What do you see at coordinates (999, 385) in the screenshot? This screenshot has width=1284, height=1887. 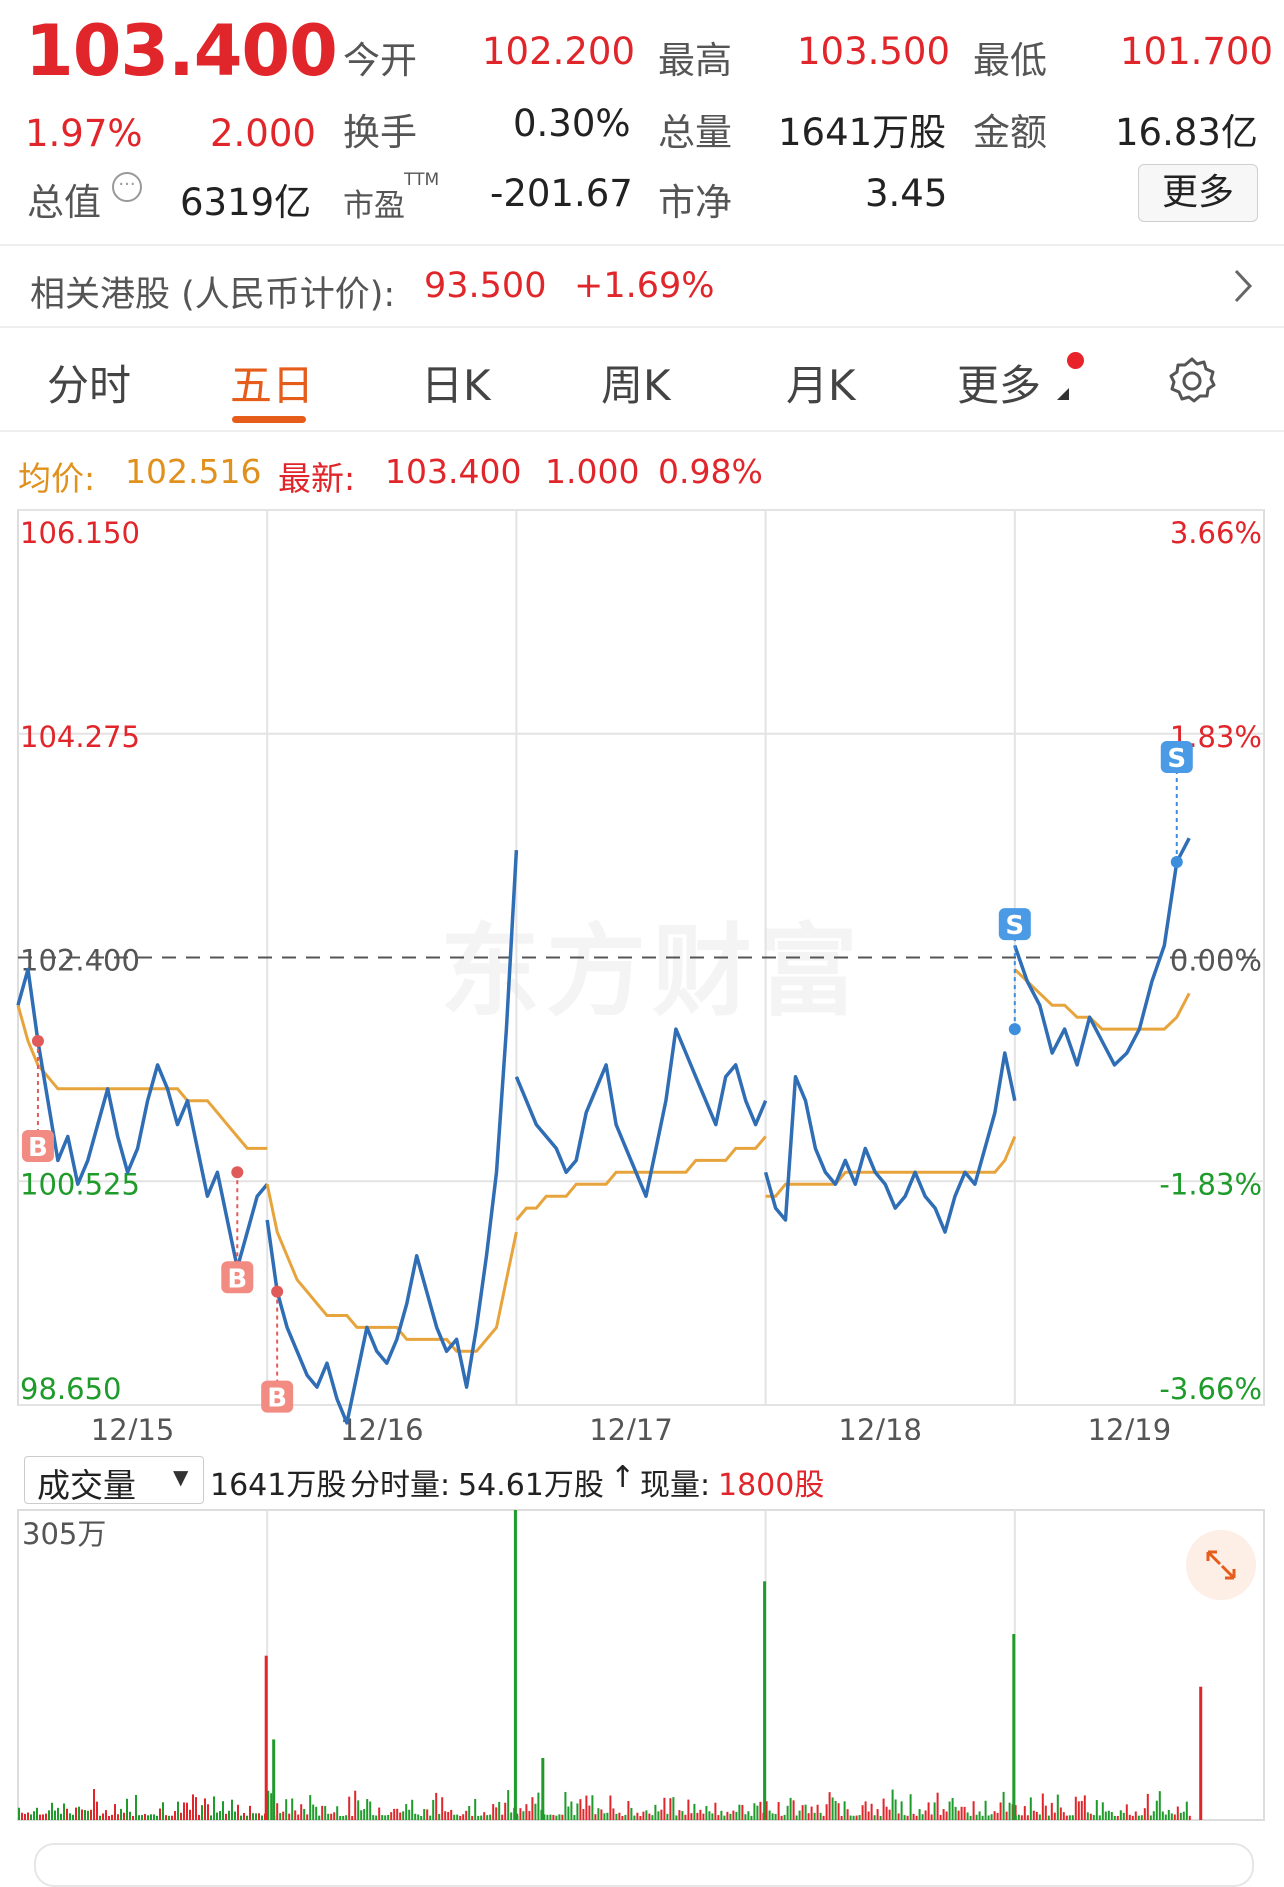 I see `tab-more: 更多` at bounding box center [999, 385].